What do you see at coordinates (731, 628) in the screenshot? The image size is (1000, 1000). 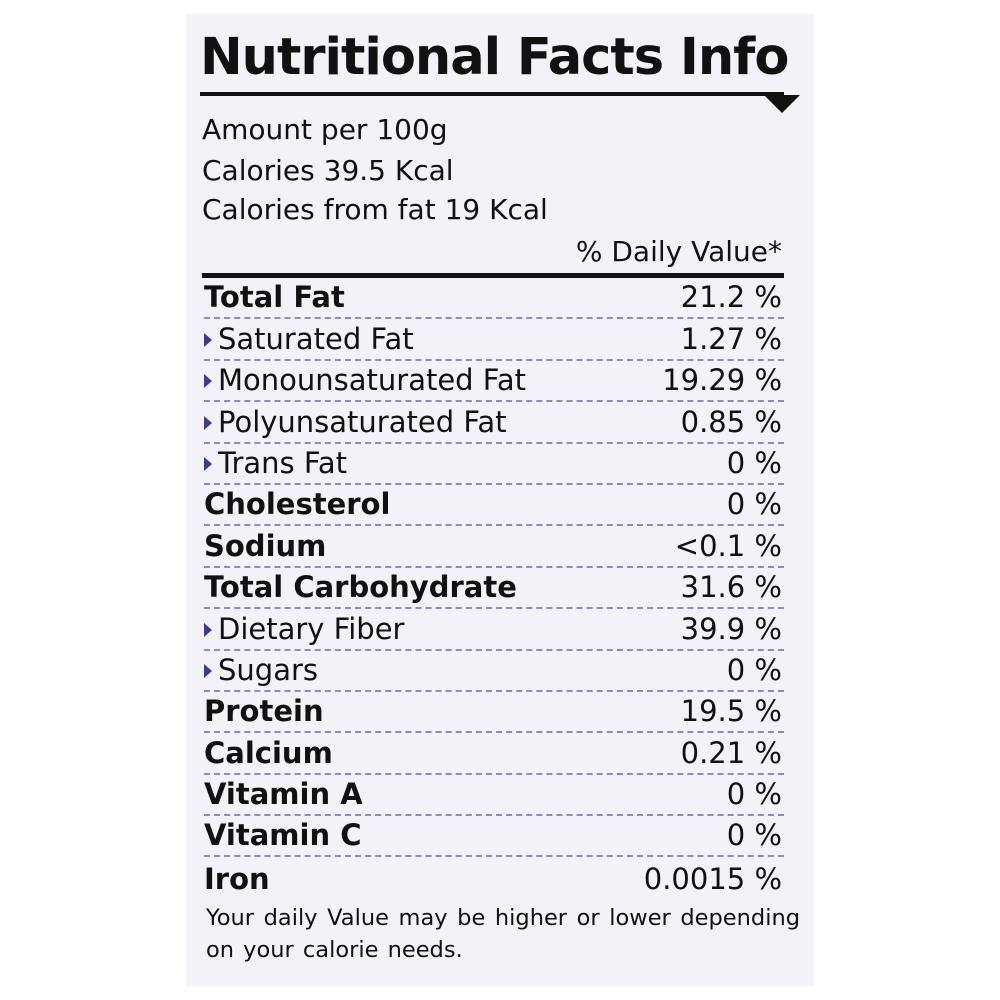 I see `nutrient-daily-value: 39.9 %` at bounding box center [731, 628].